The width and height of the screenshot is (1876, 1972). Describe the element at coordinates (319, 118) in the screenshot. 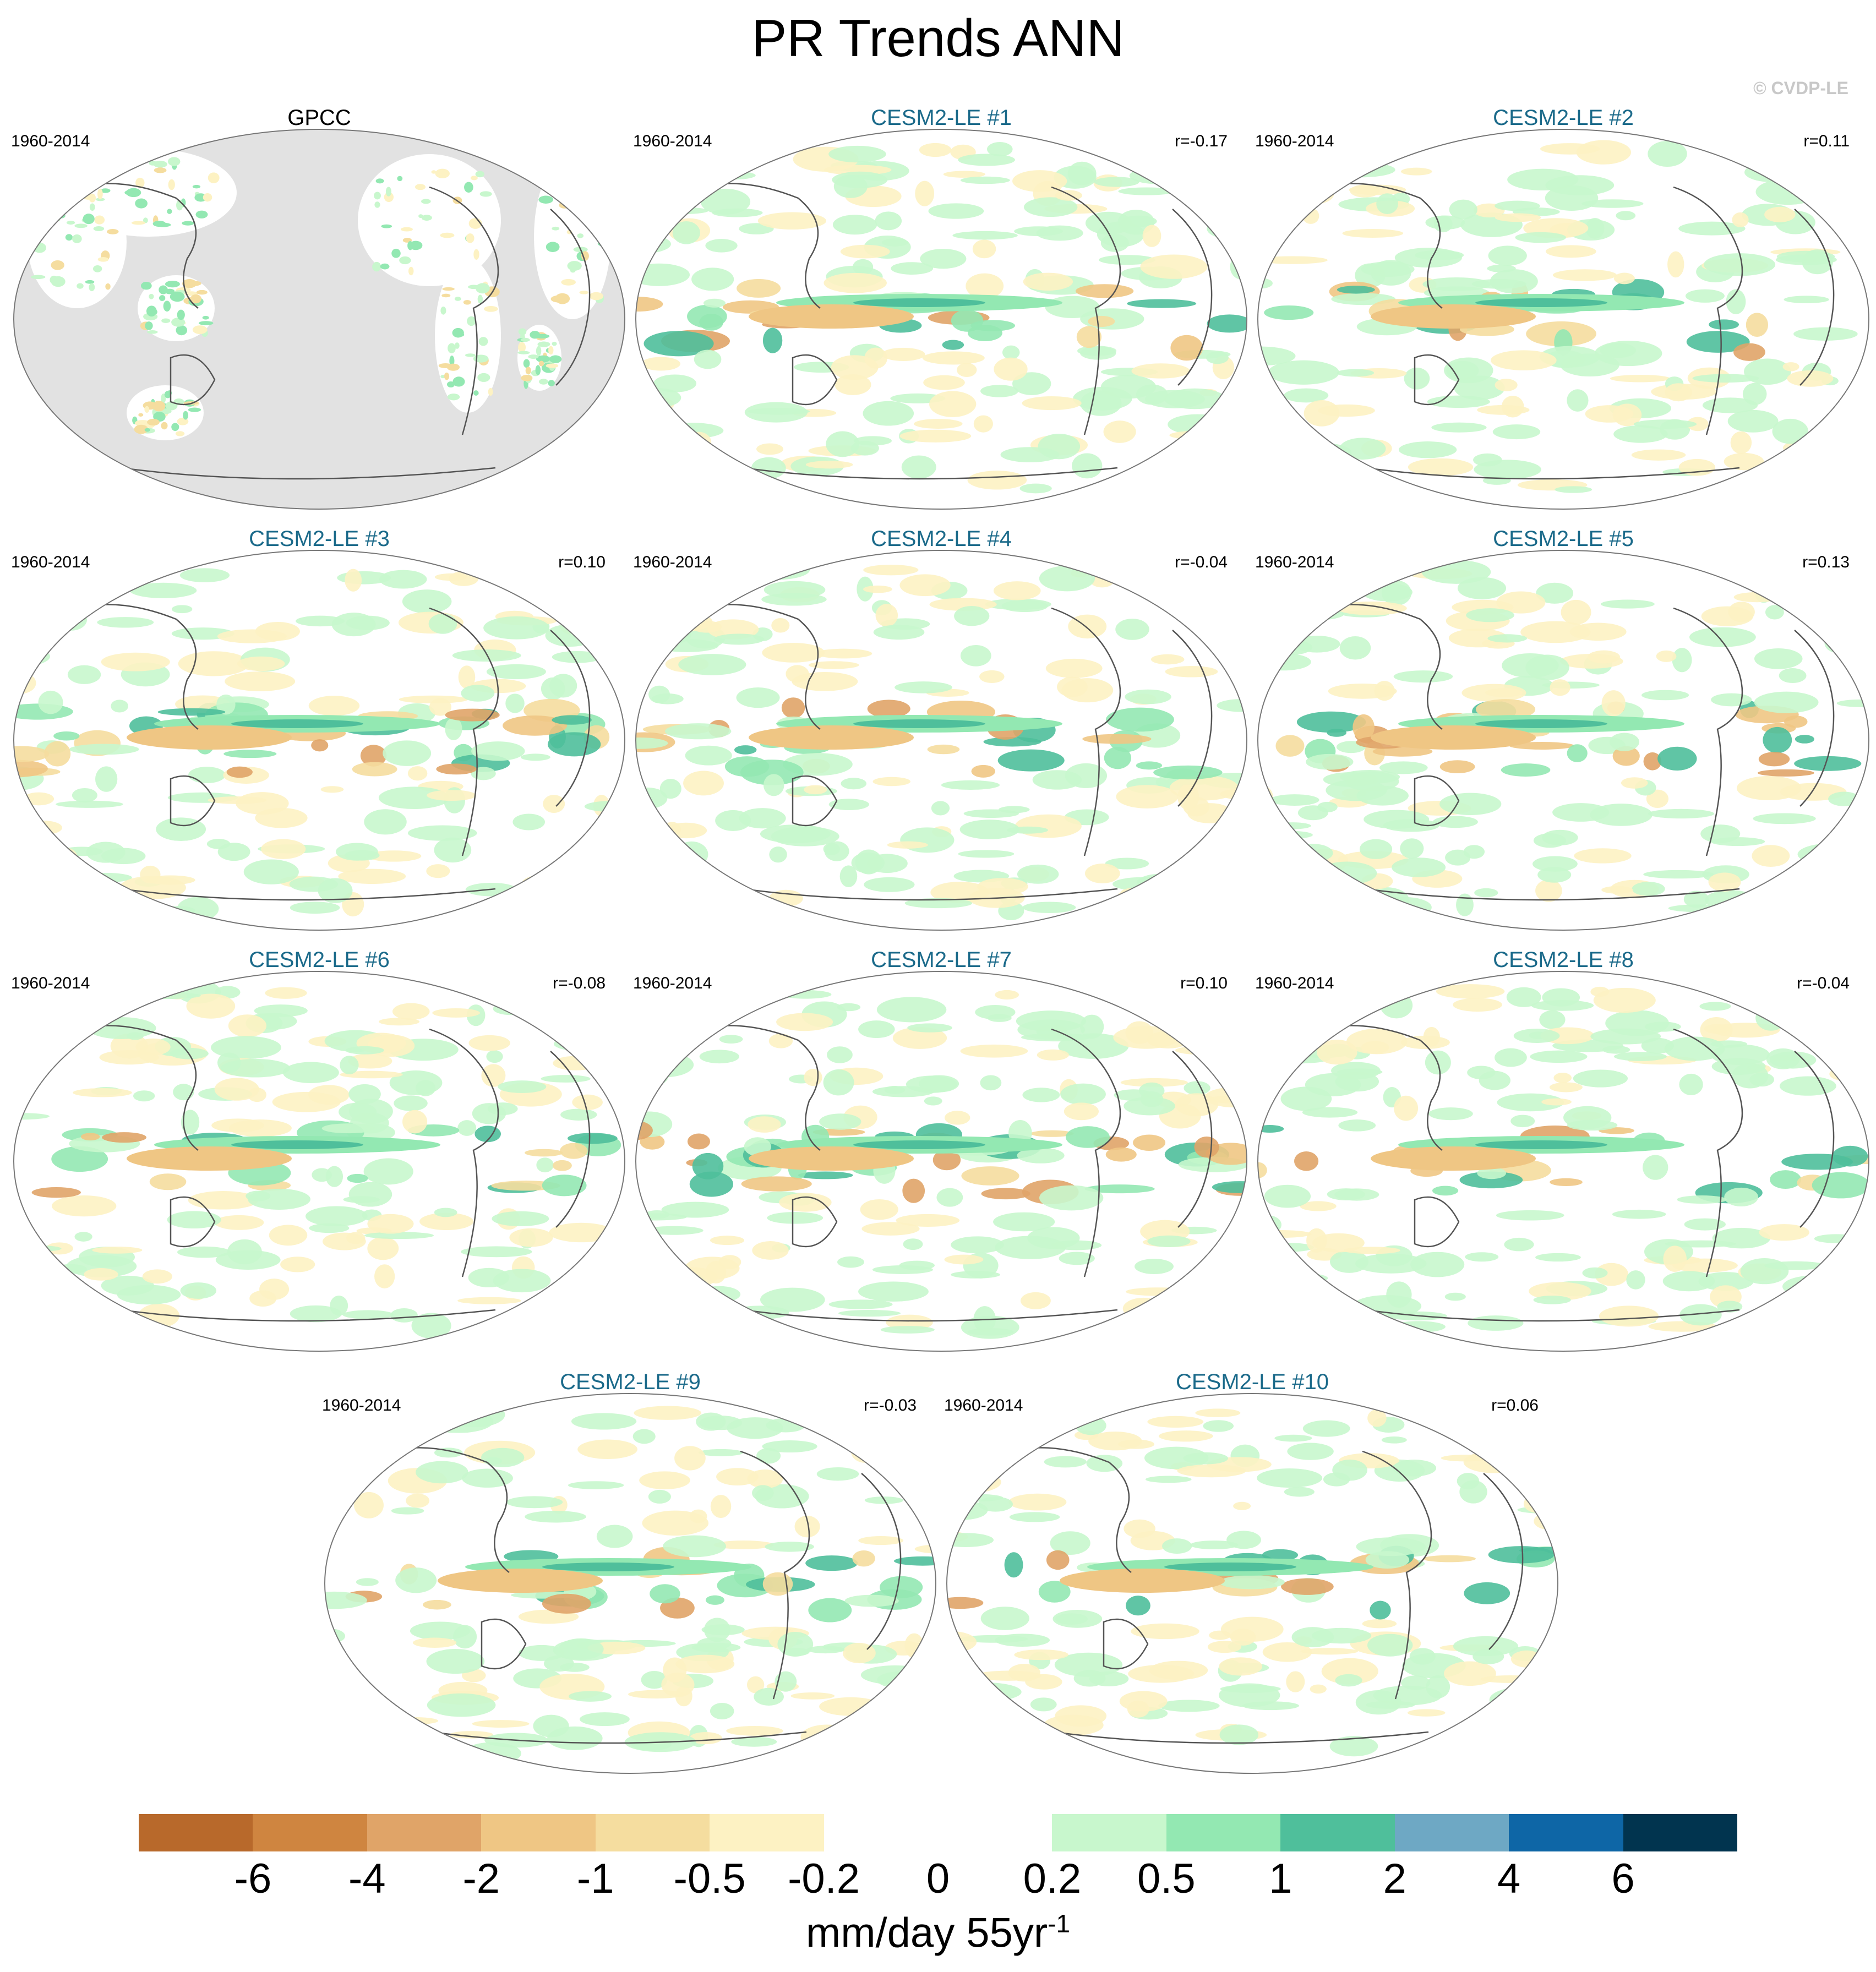

I see `panel-title: GPCC` at that location.